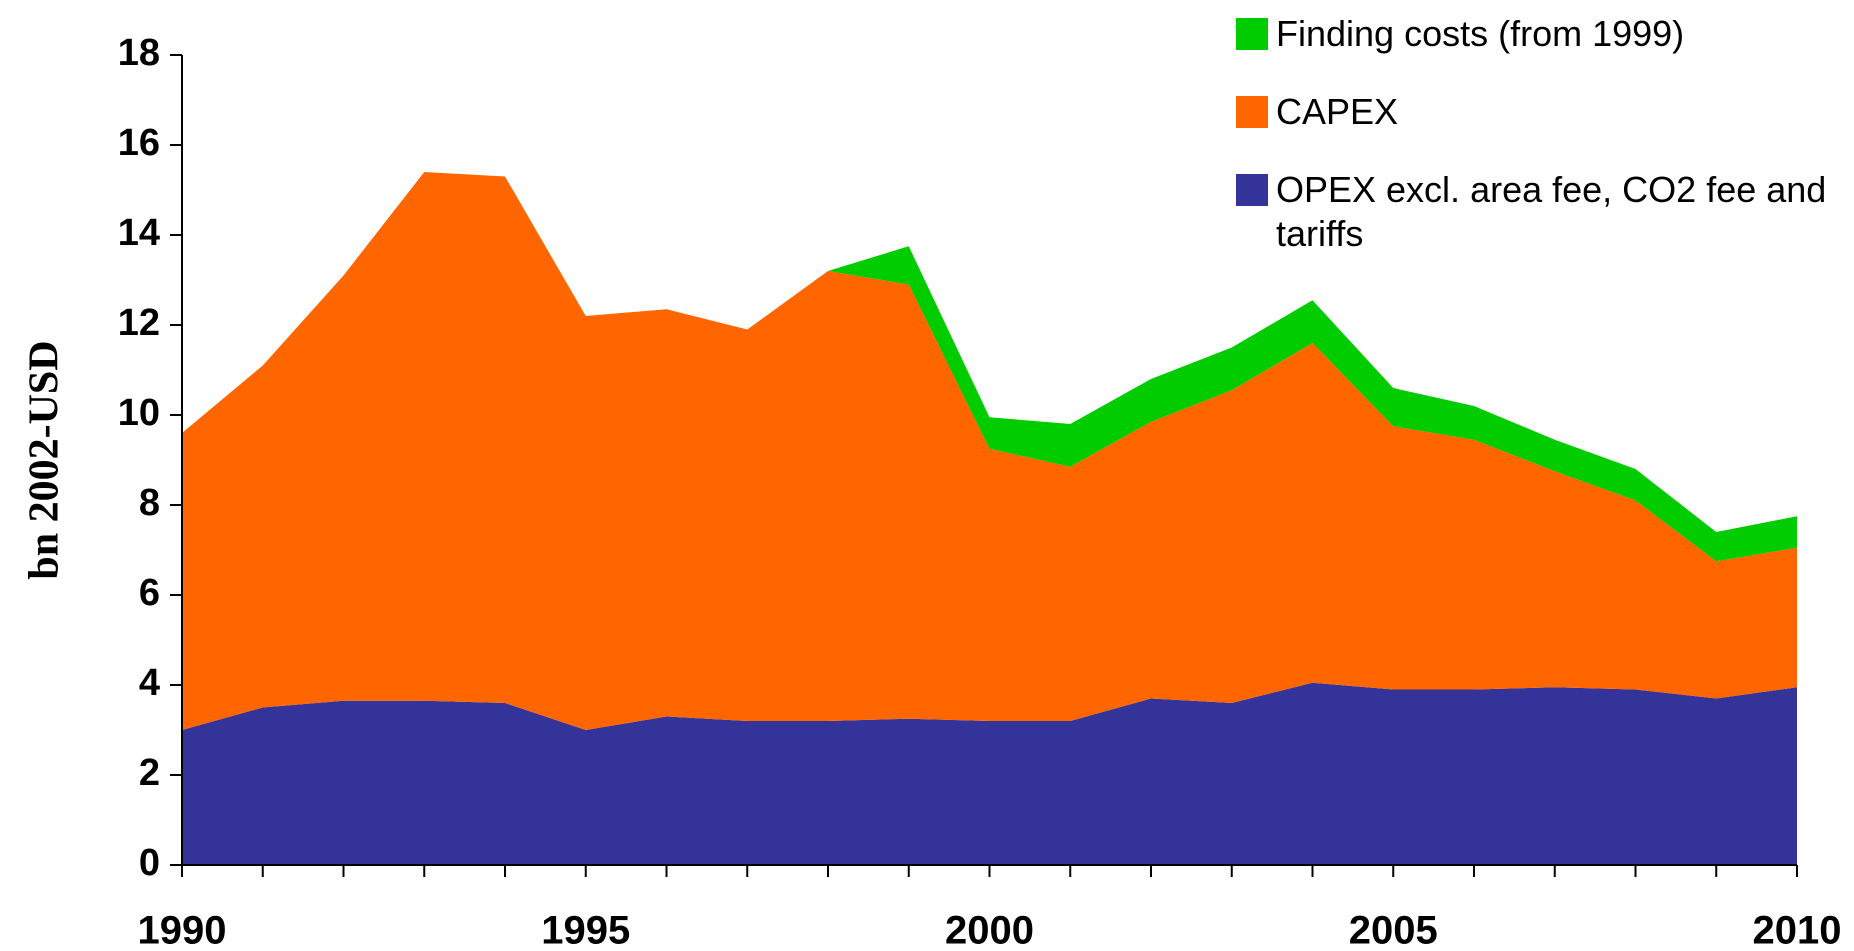 The height and width of the screenshot is (951, 1854). What do you see at coordinates (45, 459) in the screenshot?
I see `y-axis-label: bn 2002-USD` at bounding box center [45, 459].